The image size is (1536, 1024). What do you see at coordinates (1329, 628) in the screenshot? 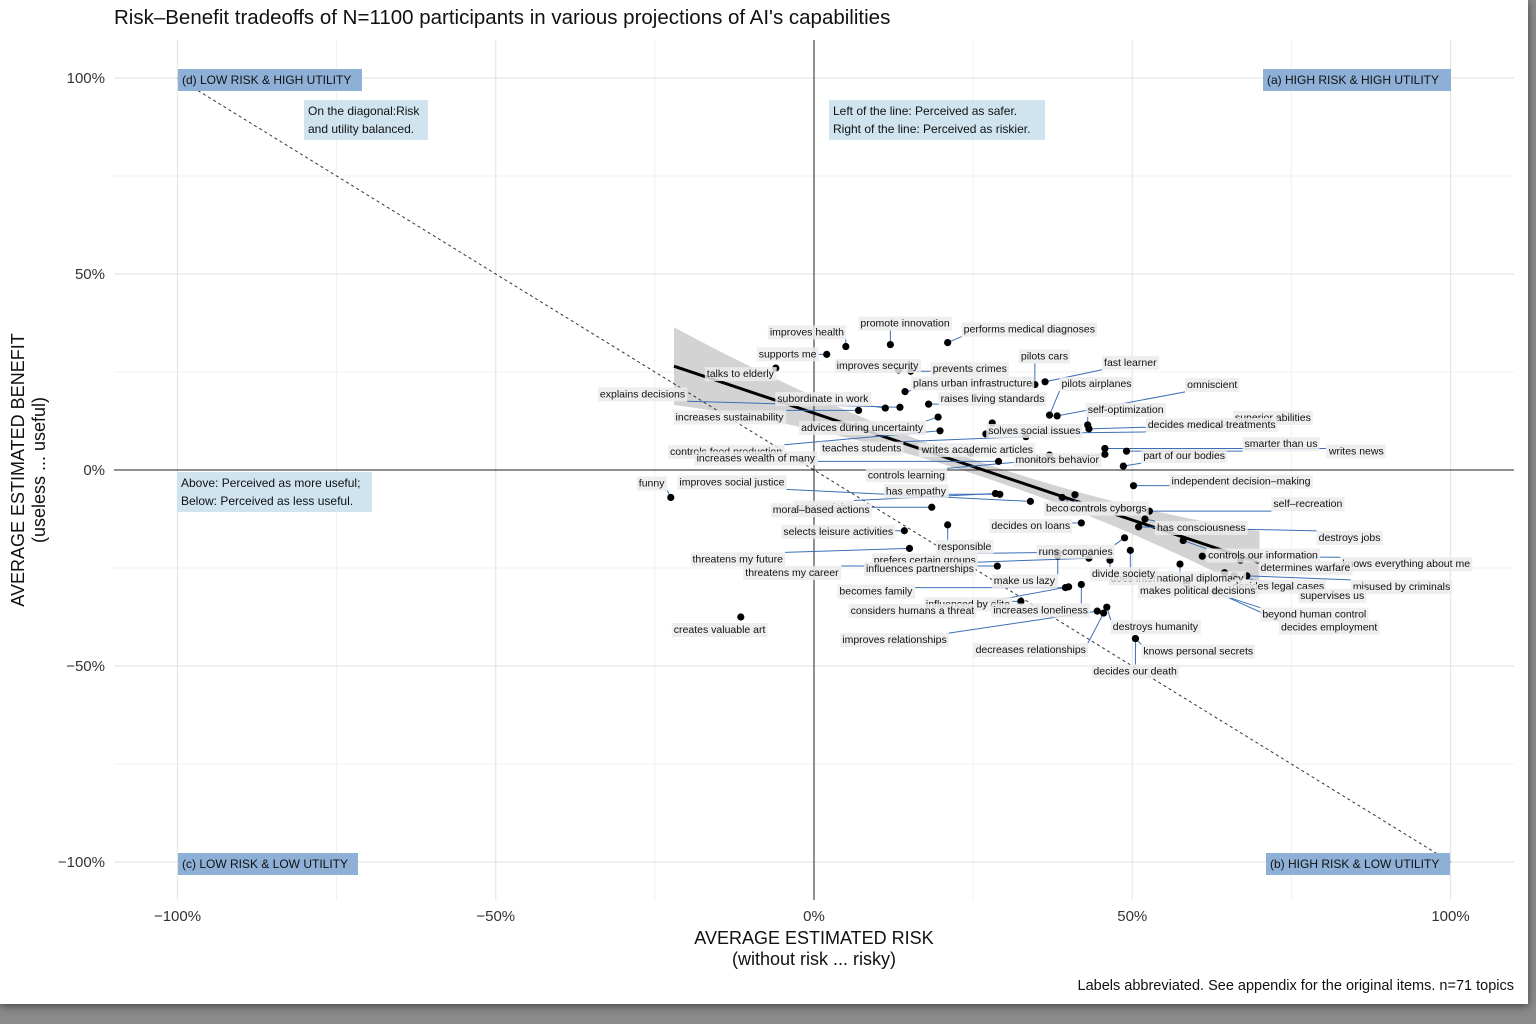
I see `point-label: decides employment` at bounding box center [1329, 628].